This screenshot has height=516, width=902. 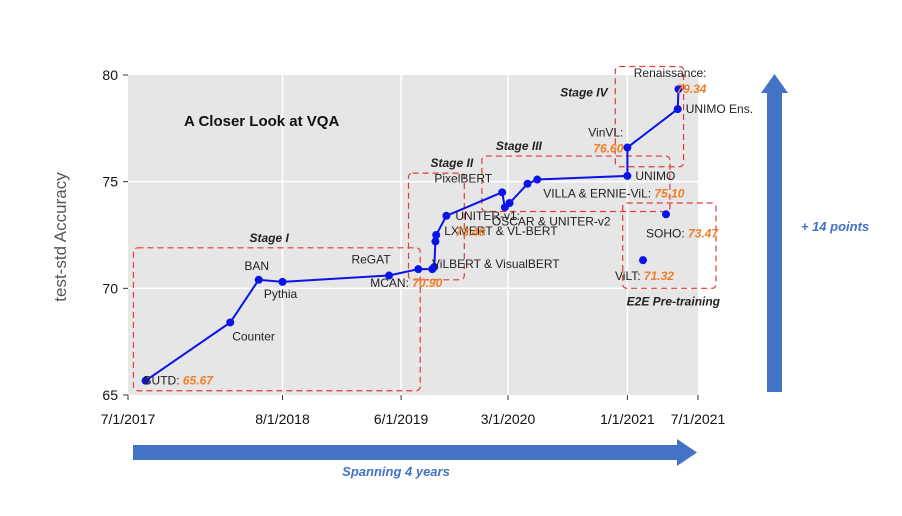 What do you see at coordinates (501, 231) in the screenshot?
I see `point-label: LXMERT & VL-BERT` at bounding box center [501, 231].